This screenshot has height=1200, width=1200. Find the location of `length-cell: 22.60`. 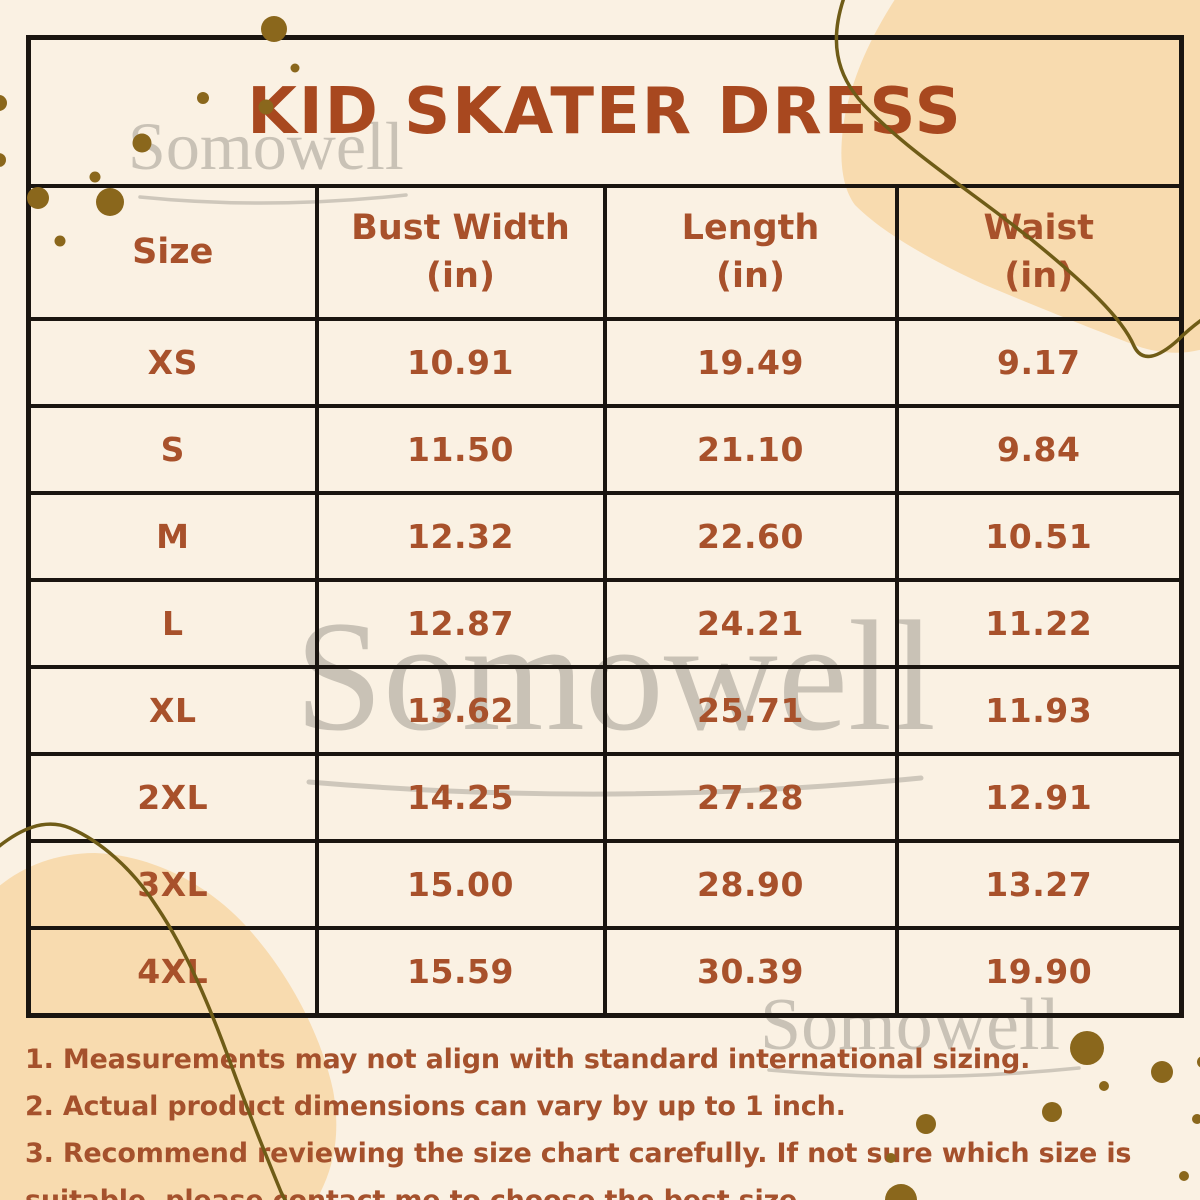

length-cell: 22.60 is located at coordinates (750, 536).